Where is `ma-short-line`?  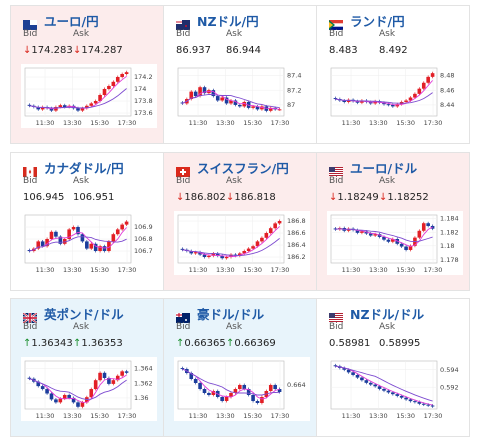
ma-short-line is located at coordinates (78, 388).